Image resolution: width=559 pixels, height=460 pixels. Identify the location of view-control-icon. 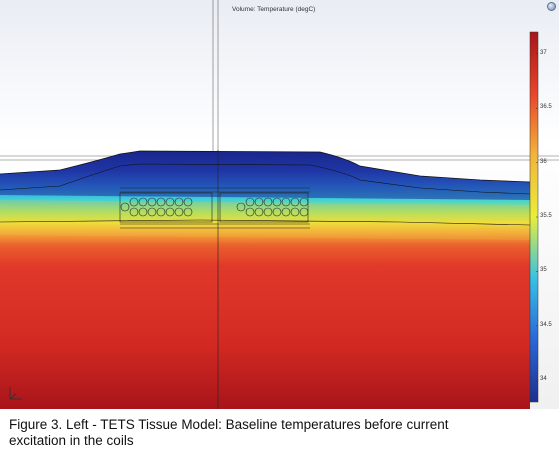
(551, 6).